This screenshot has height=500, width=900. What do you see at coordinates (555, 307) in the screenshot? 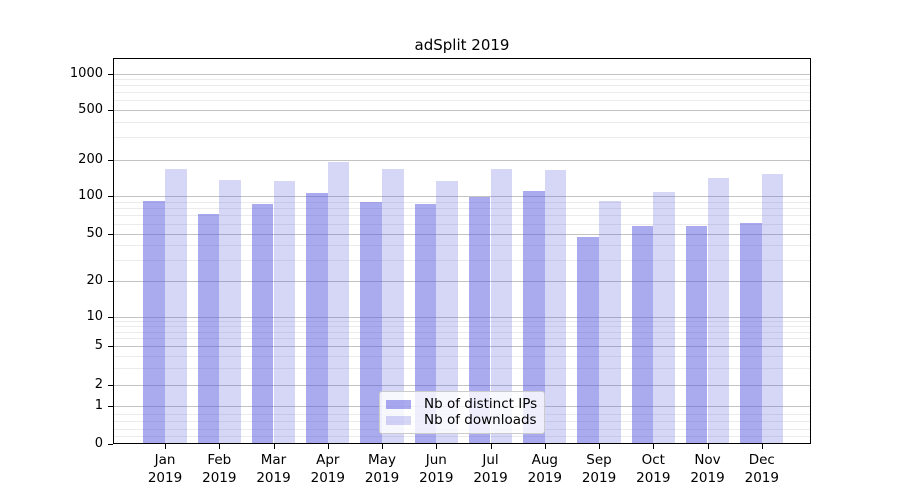
I see `bar-downloads-aug` at bounding box center [555, 307].